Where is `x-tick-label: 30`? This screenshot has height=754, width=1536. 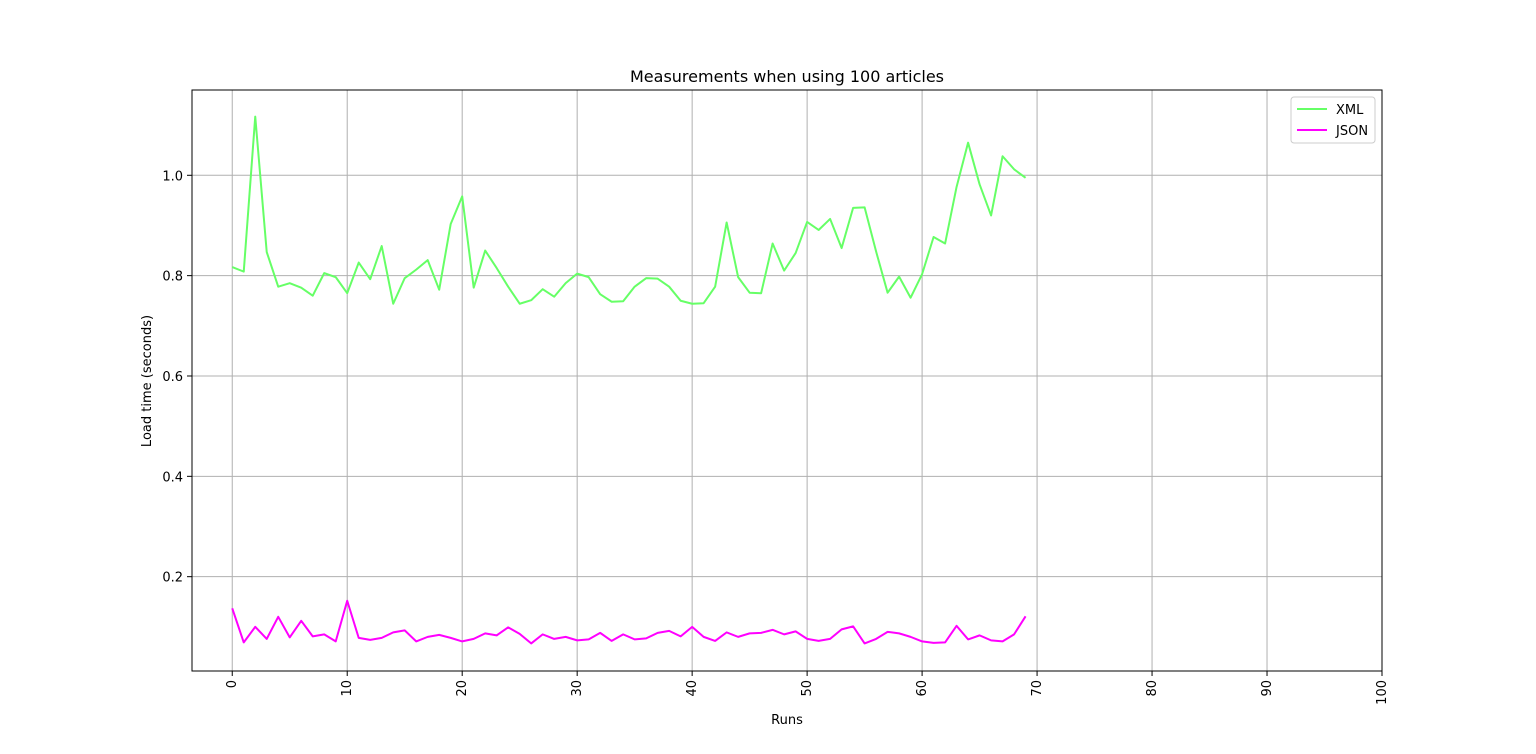 x-tick-label: 30 is located at coordinates (577, 688).